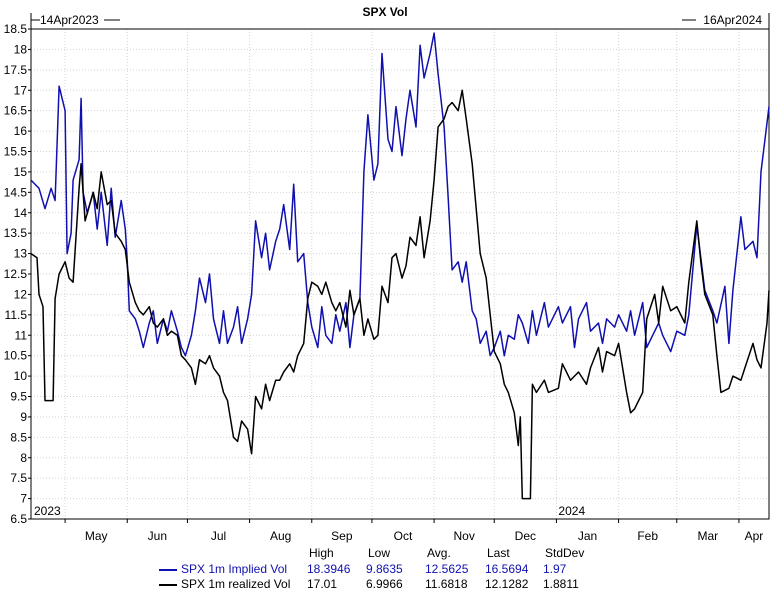  What do you see at coordinates (18, 397) in the screenshot?
I see `y-tick-label: 9.5` at bounding box center [18, 397].